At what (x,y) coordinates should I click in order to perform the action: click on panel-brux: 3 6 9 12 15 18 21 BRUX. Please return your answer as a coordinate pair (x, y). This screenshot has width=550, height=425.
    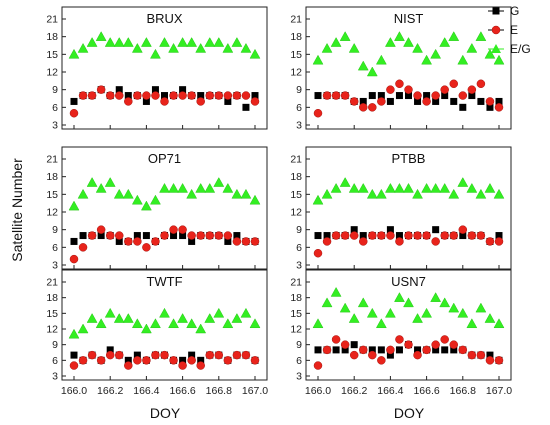
    Looking at the image, I should click on (157, 69).